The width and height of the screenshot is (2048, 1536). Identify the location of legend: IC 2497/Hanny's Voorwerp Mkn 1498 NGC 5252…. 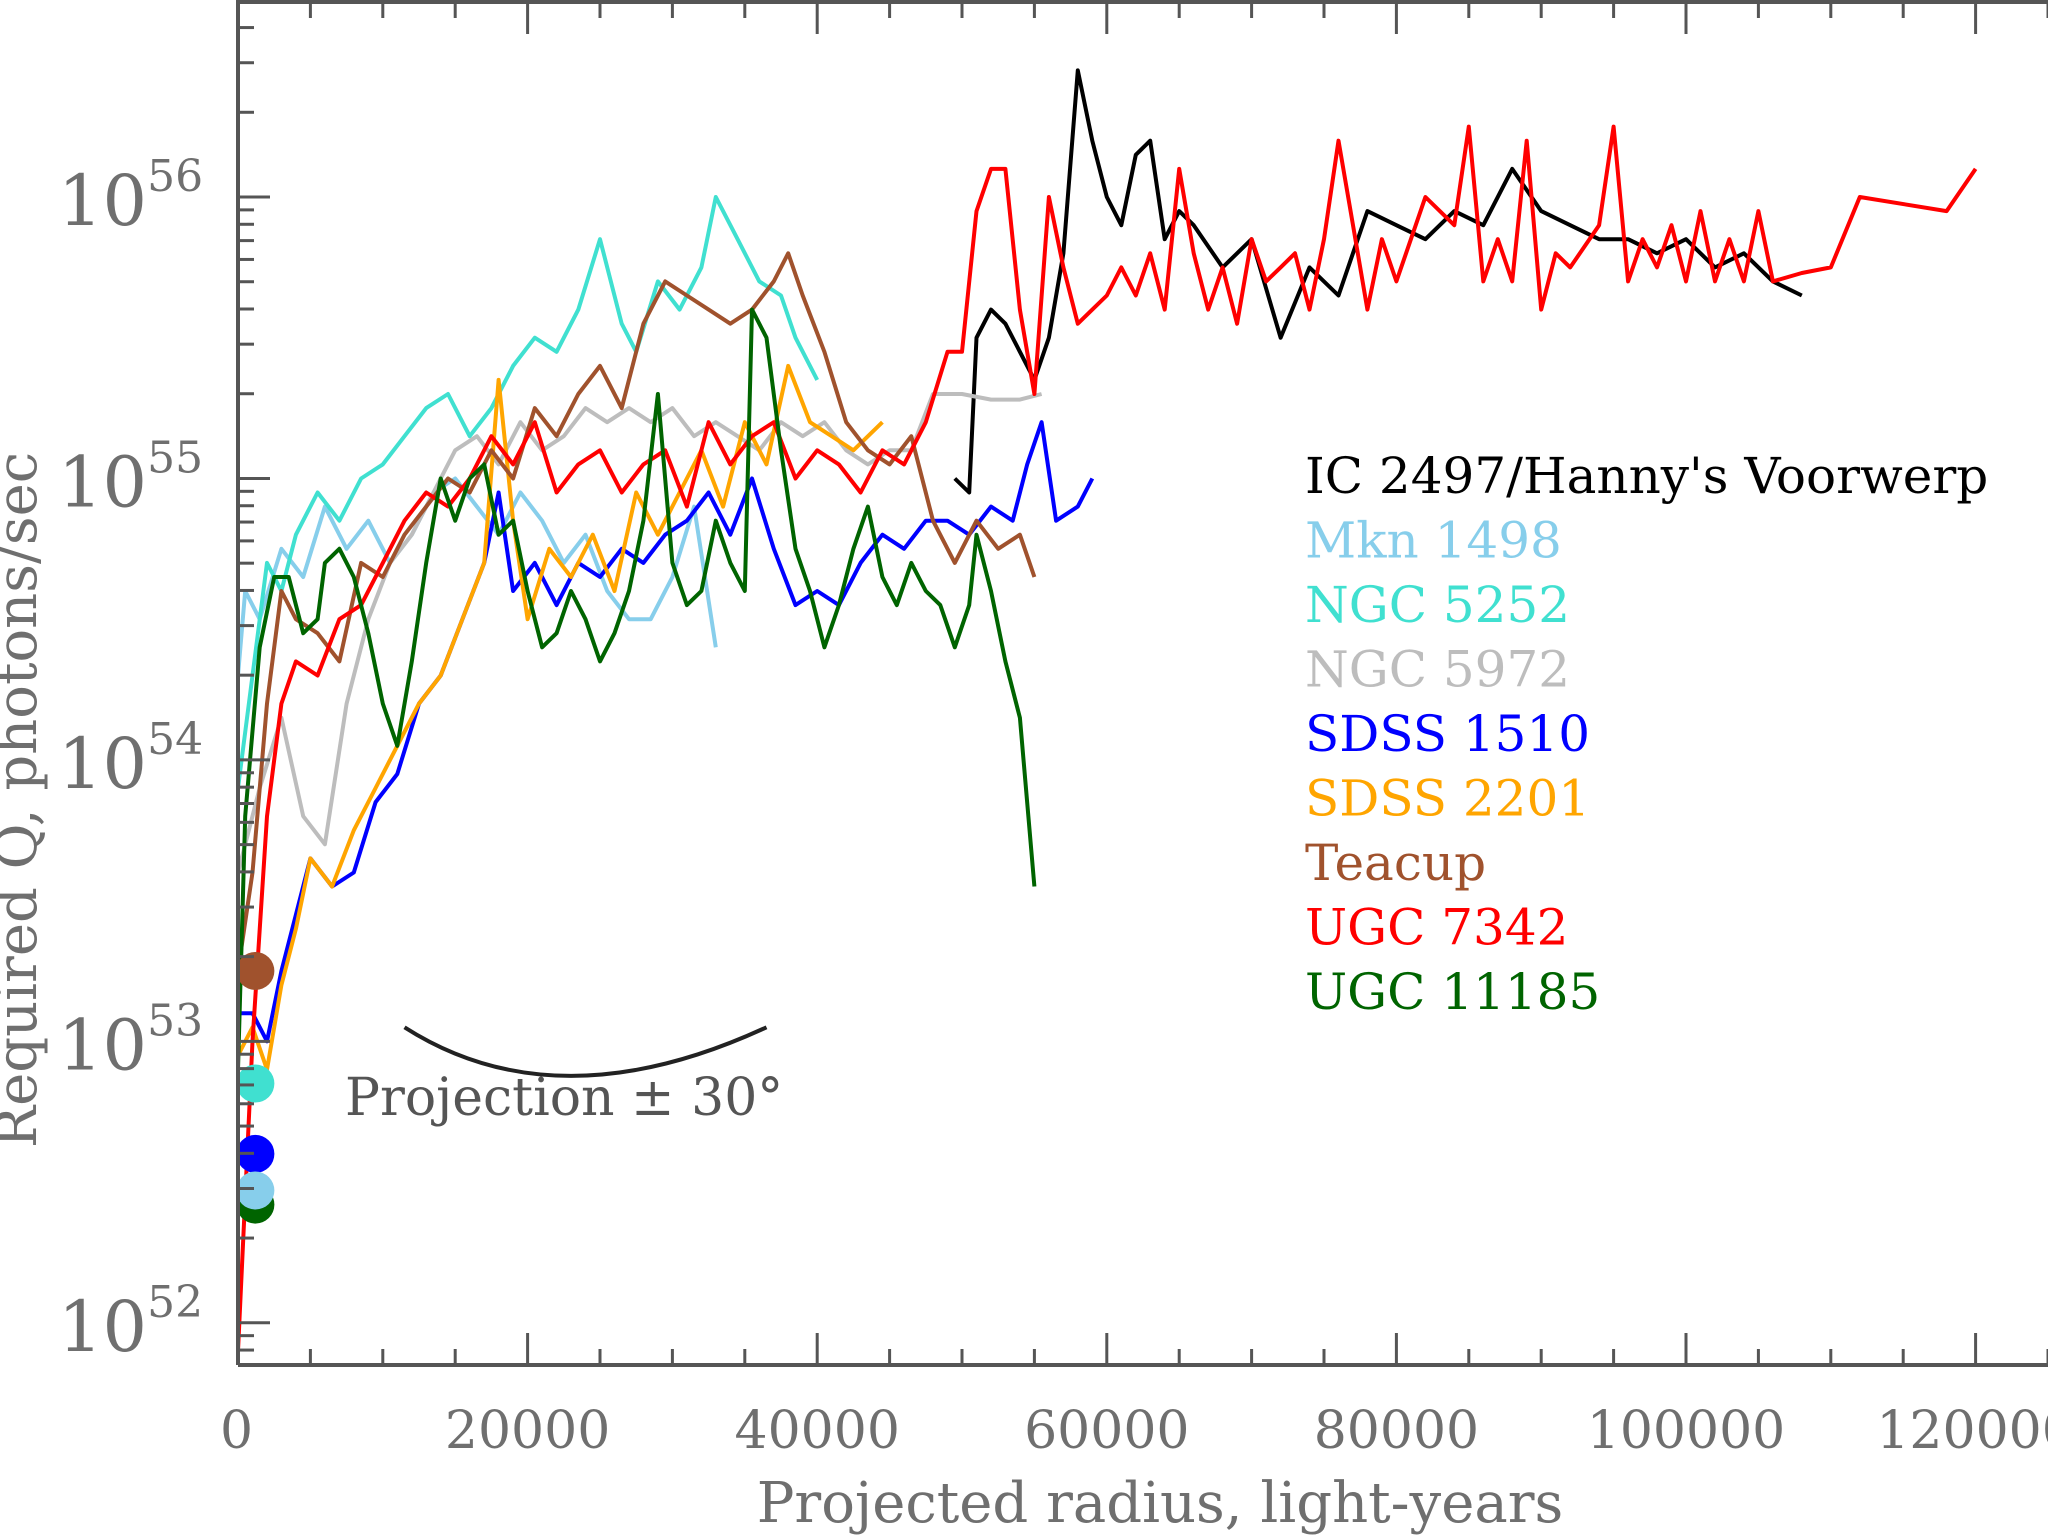
(1646, 734).